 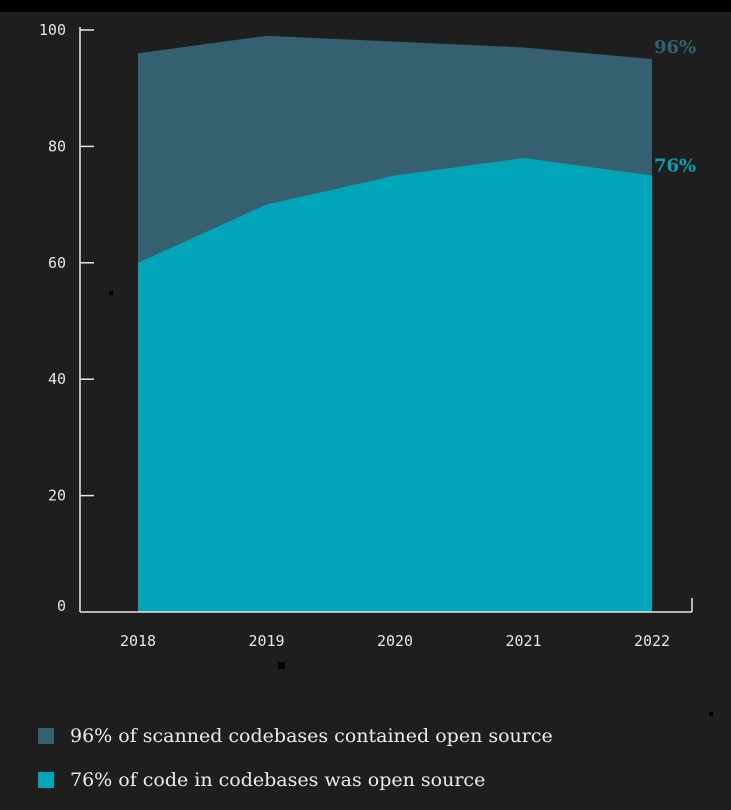 I want to click on y-tick-label: 20, so click(x=57, y=496).